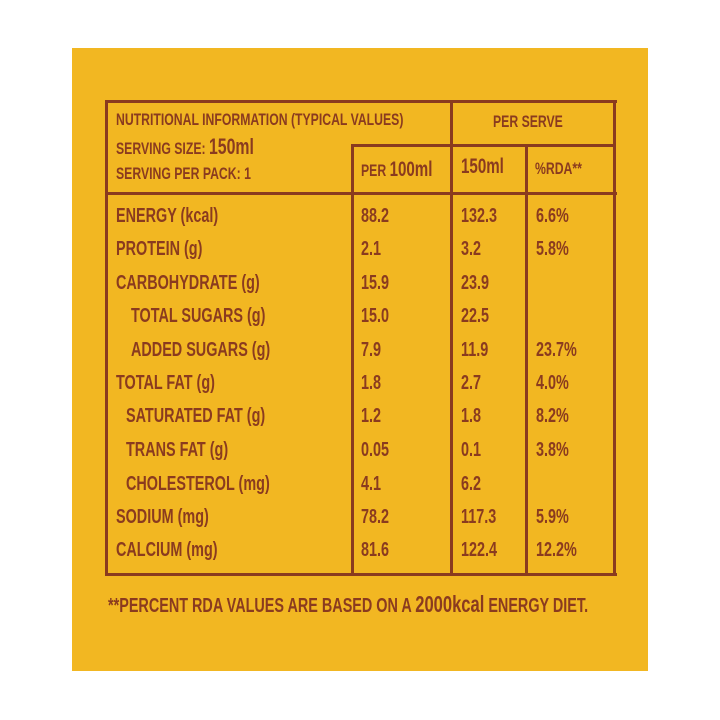 The image size is (720, 720). Describe the element at coordinates (260, 119) in the screenshot. I see `table-title: NUTRITIONAL INFORMATION (TYPICAL VALUES)` at that location.